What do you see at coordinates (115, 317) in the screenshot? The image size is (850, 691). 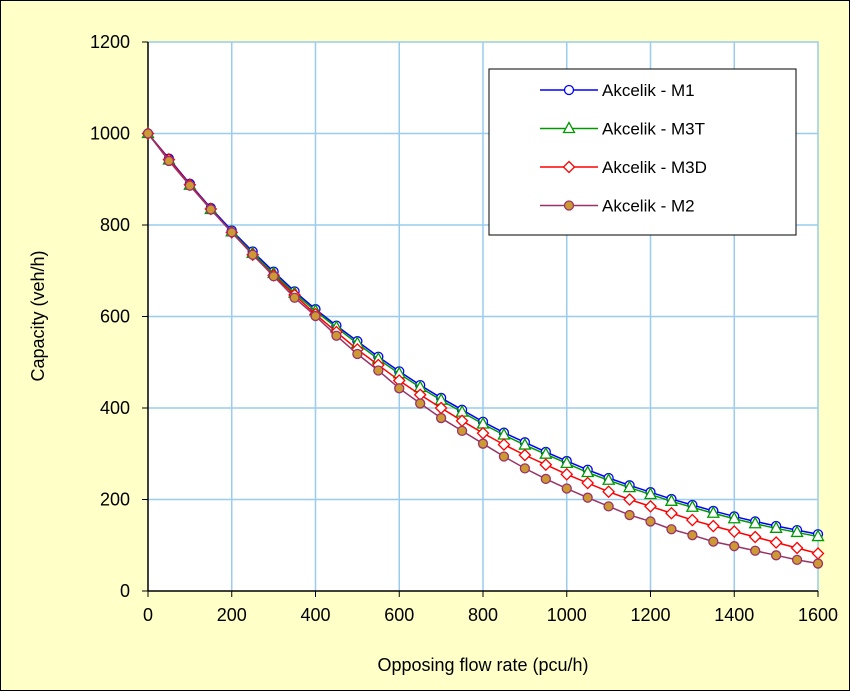 I see `y-tick-label: 600` at bounding box center [115, 317].